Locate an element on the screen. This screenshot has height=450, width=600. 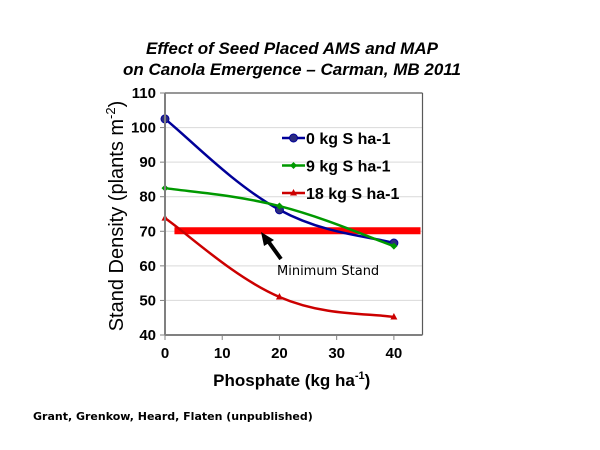
legend-item: 18 kg S ha-1 is located at coordinates (340, 194).